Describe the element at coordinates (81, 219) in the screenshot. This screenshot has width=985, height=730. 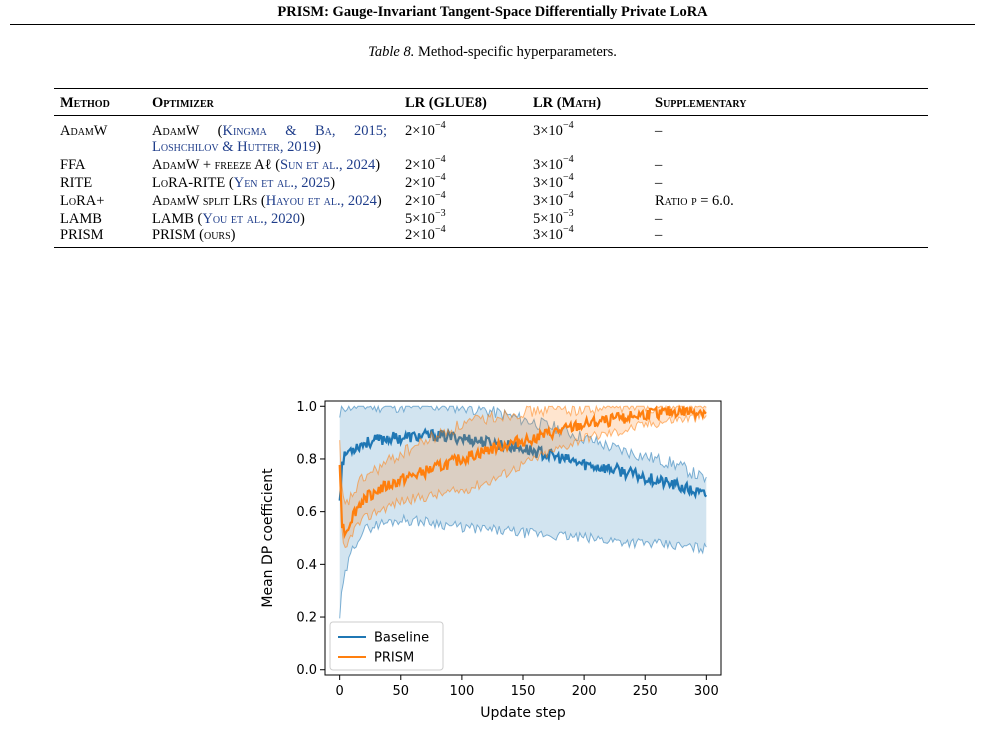
I see `method-cell: LAMB` at that location.